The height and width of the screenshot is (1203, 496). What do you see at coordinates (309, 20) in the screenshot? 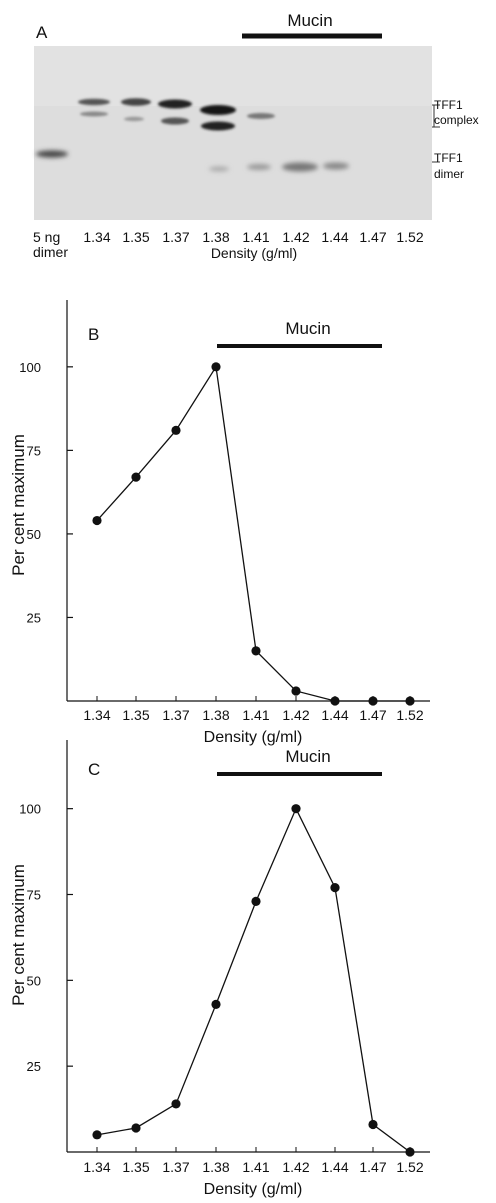
I see `panel-a-mucin-label: Mucin` at bounding box center [309, 20].